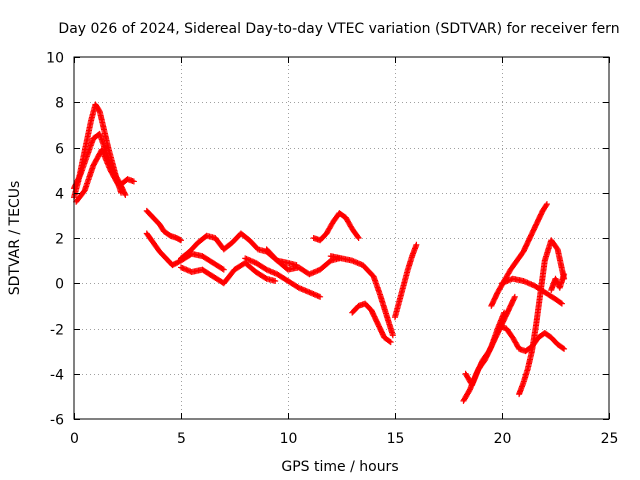 The height and width of the screenshot is (480, 640). Describe the element at coordinates (57, 376) in the screenshot. I see `y-tick-label: -4` at that location.